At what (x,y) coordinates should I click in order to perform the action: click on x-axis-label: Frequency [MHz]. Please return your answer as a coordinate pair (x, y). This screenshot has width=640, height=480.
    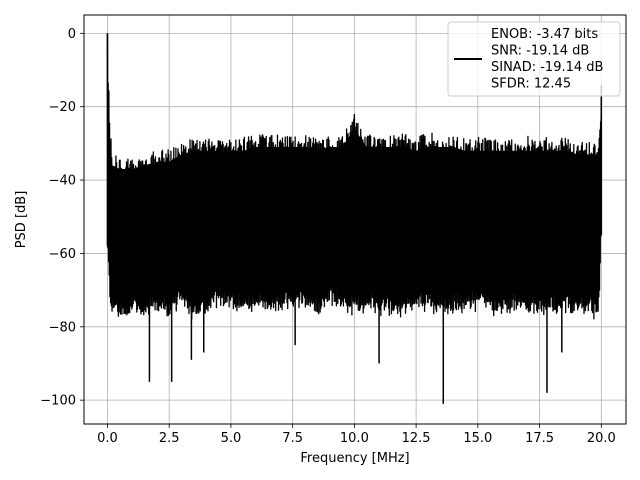
    Looking at the image, I should click on (354, 458).